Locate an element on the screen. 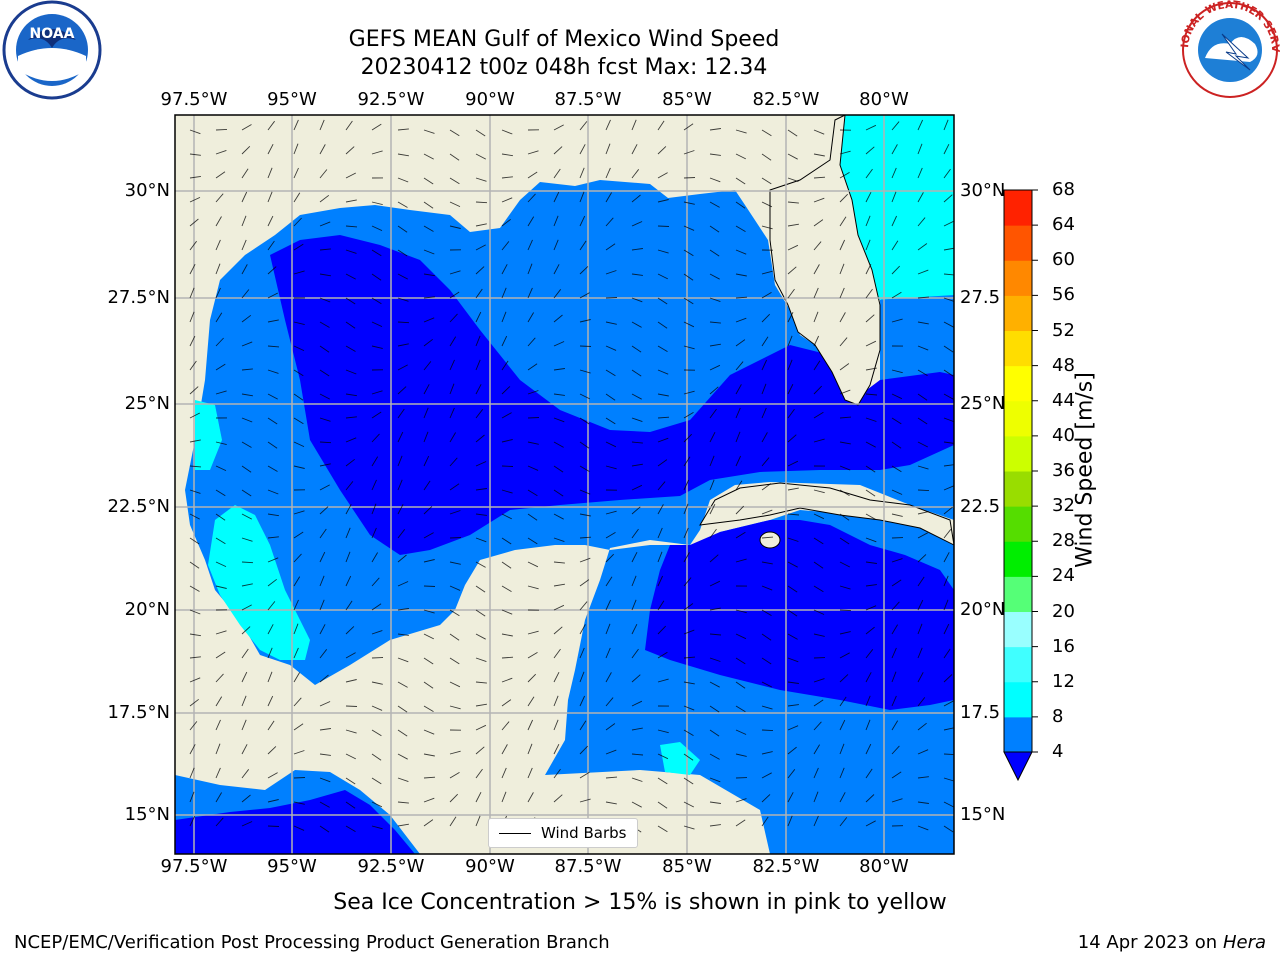  lon-label-top-6: 82.5°W is located at coordinates (786, 99).